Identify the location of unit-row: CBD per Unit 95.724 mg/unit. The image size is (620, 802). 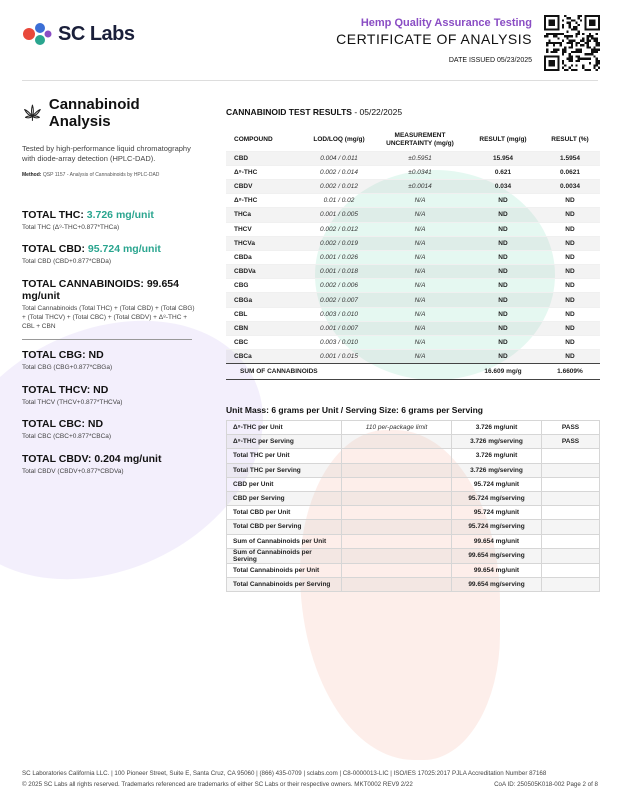
(413, 484).